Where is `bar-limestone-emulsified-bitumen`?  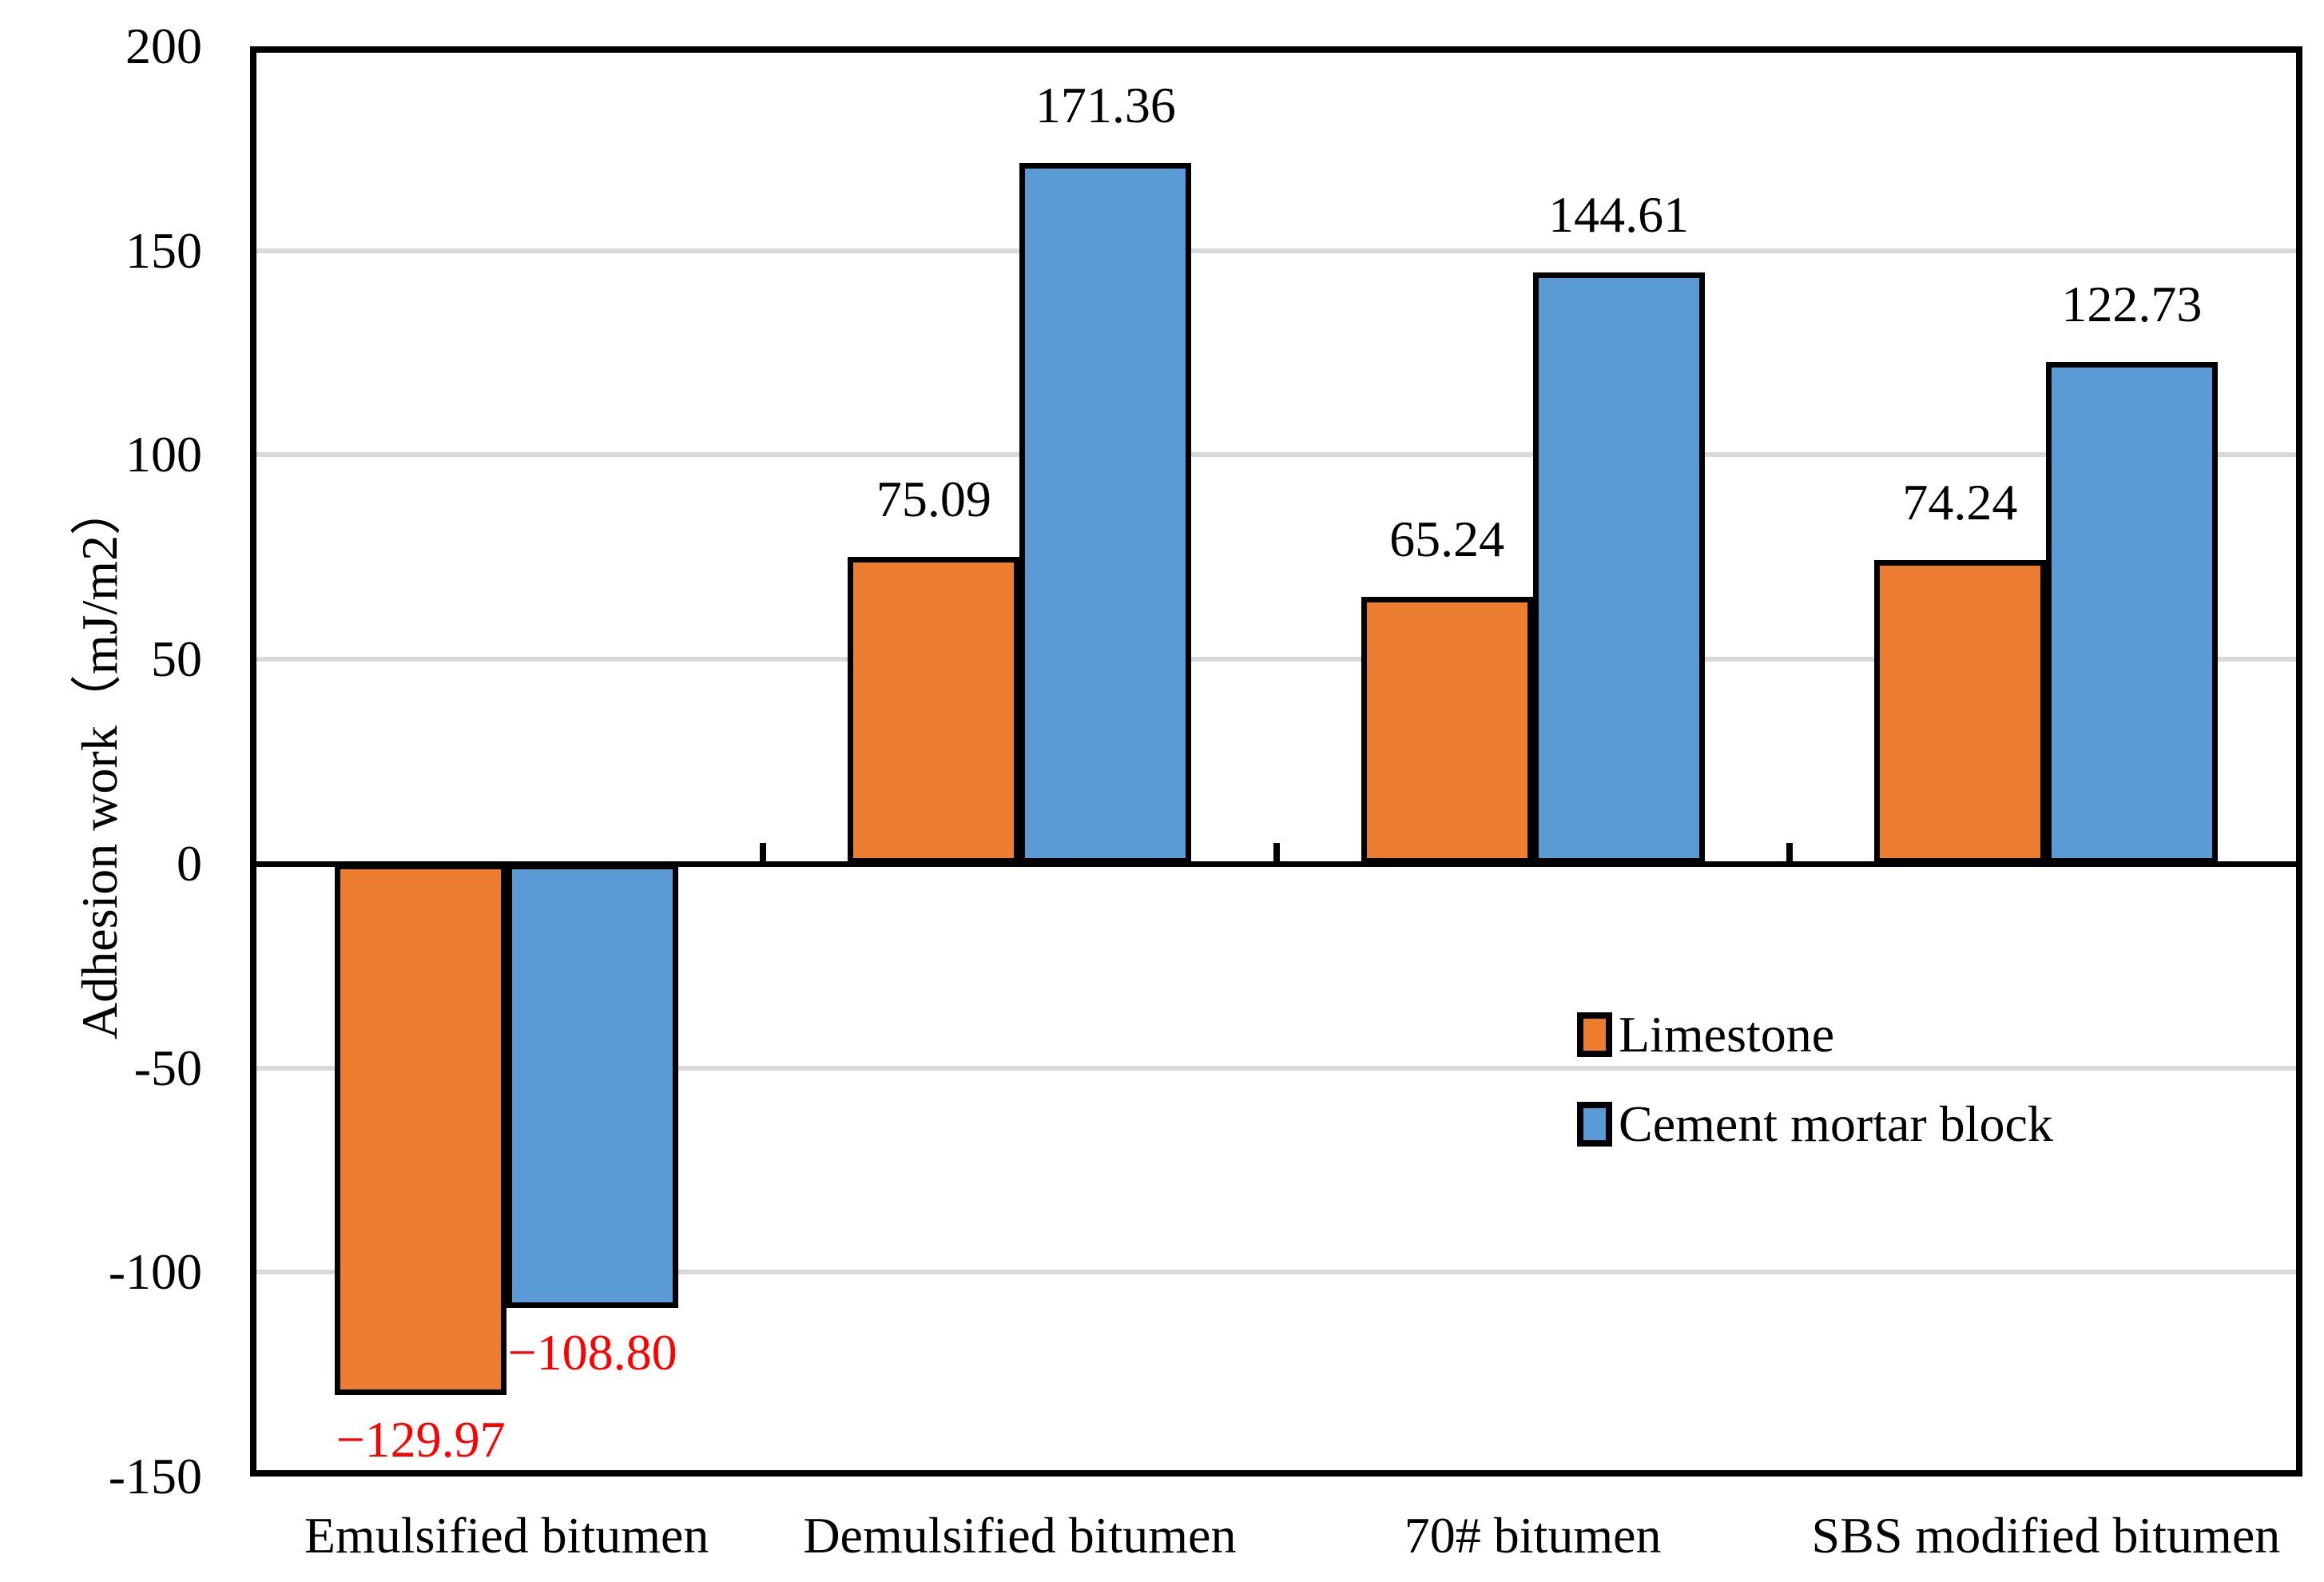
bar-limestone-emulsified-bitumen is located at coordinates (421, 1129).